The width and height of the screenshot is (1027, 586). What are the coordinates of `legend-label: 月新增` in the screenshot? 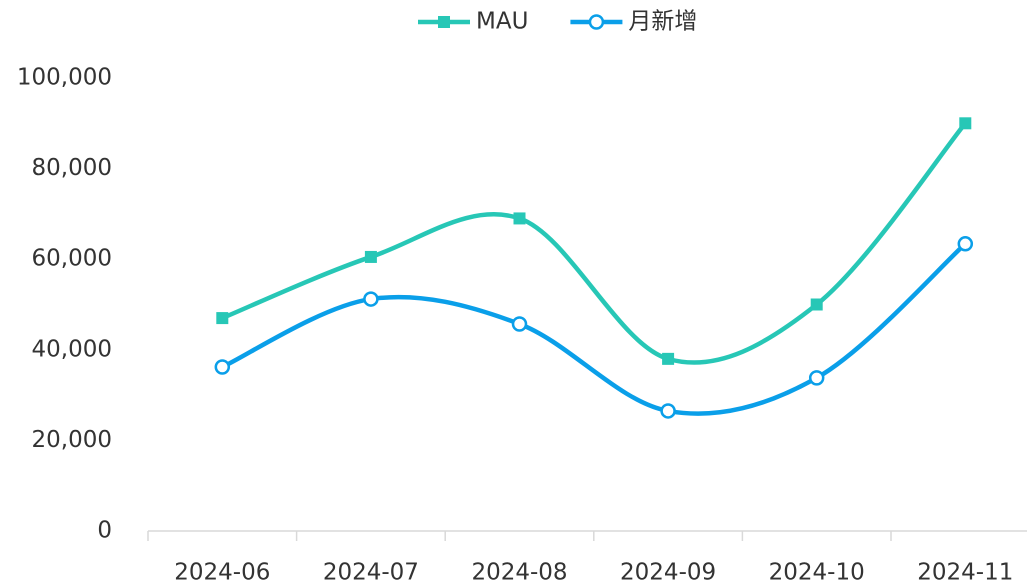 It's located at (662, 22).